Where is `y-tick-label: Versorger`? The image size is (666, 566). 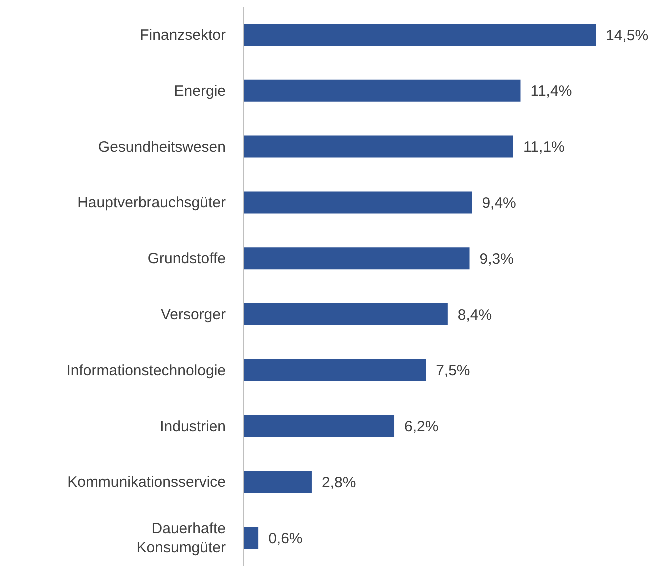
y-tick-label: Versorger is located at coordinates (193, 314).